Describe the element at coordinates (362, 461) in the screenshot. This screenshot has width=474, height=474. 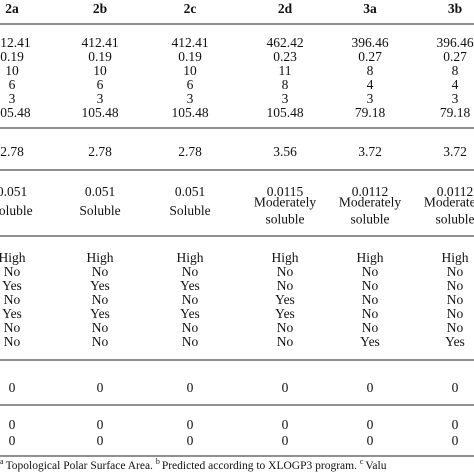
I see `footnote-mark: c` at that location.